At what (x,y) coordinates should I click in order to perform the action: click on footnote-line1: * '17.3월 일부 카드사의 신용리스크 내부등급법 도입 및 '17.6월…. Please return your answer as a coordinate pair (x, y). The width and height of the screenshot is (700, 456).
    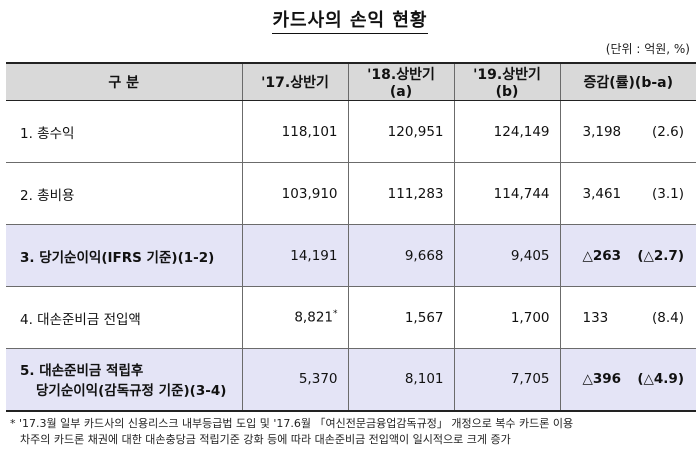
    Looking at the image, I should click on (292, 423).